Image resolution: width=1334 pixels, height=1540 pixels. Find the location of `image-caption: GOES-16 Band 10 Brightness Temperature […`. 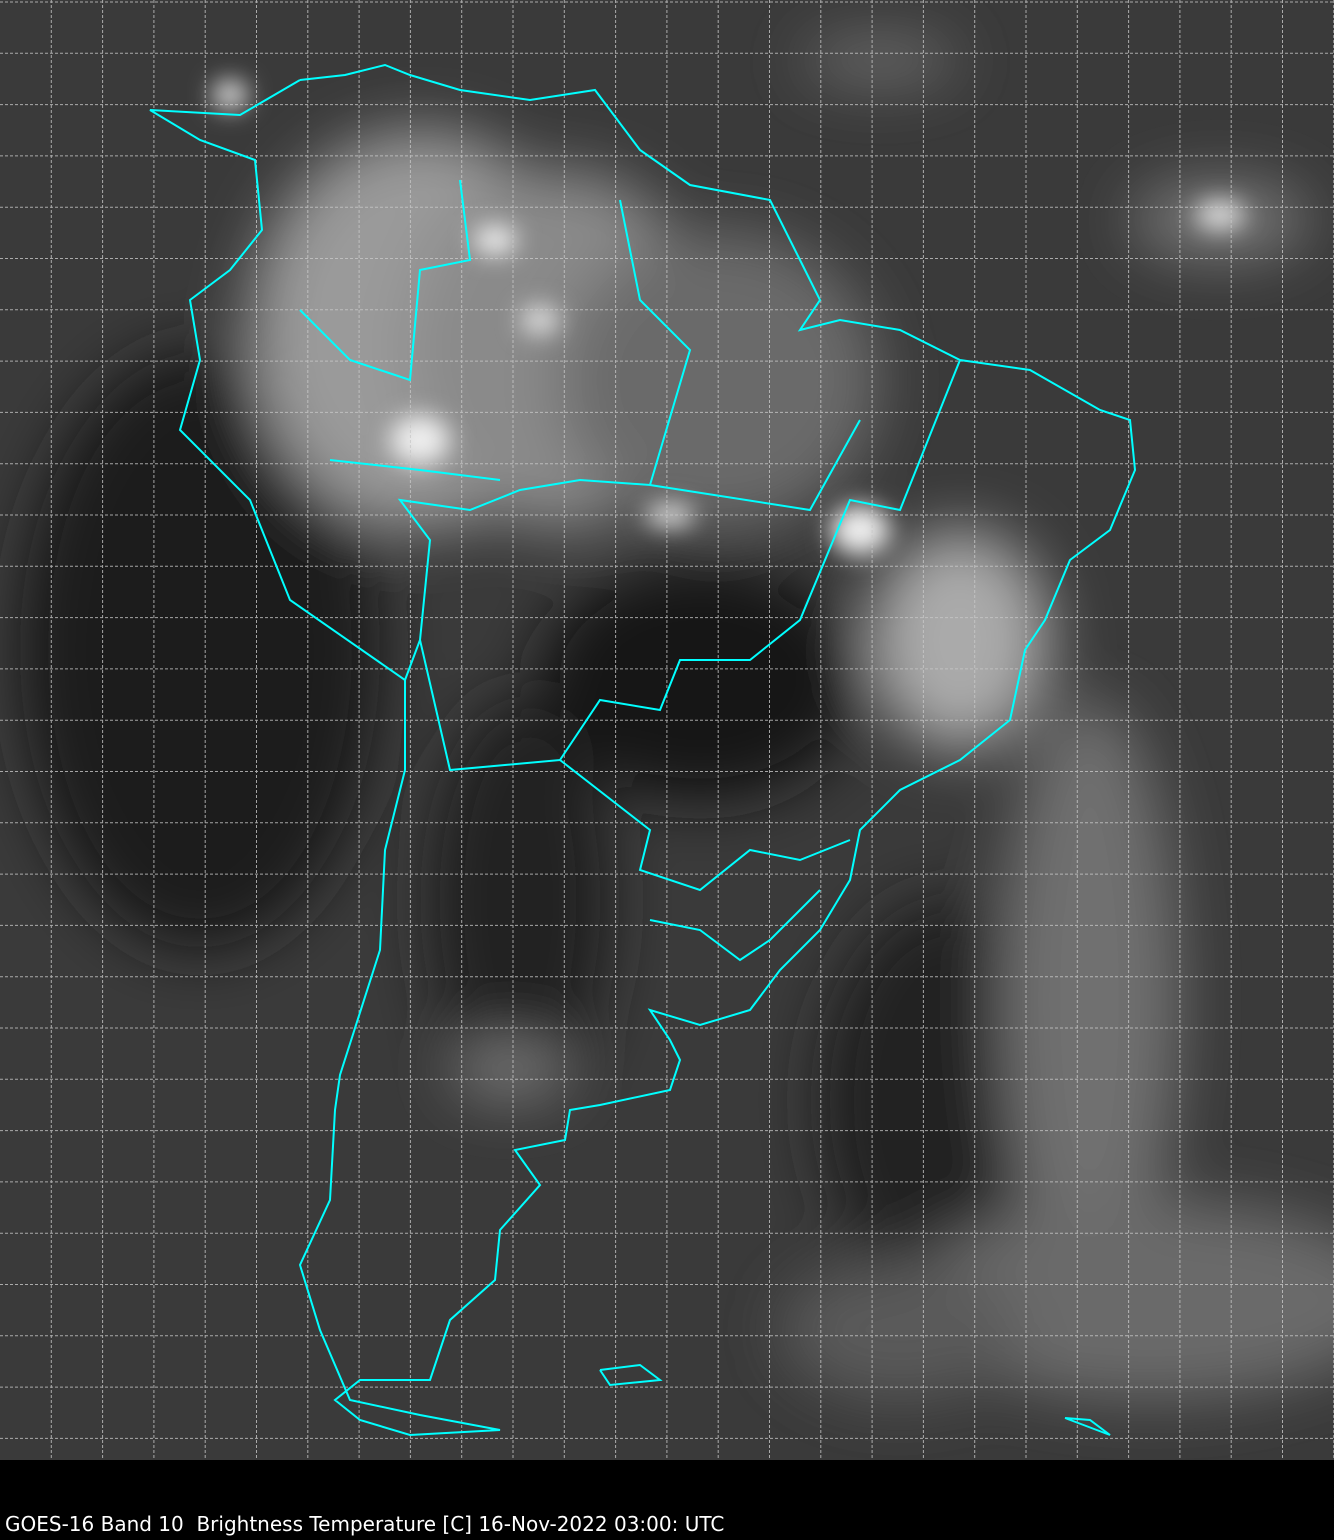

image-caption: GOES-16 Band 10 Brightness Temperature [… is located at coordinates (365, 1524).